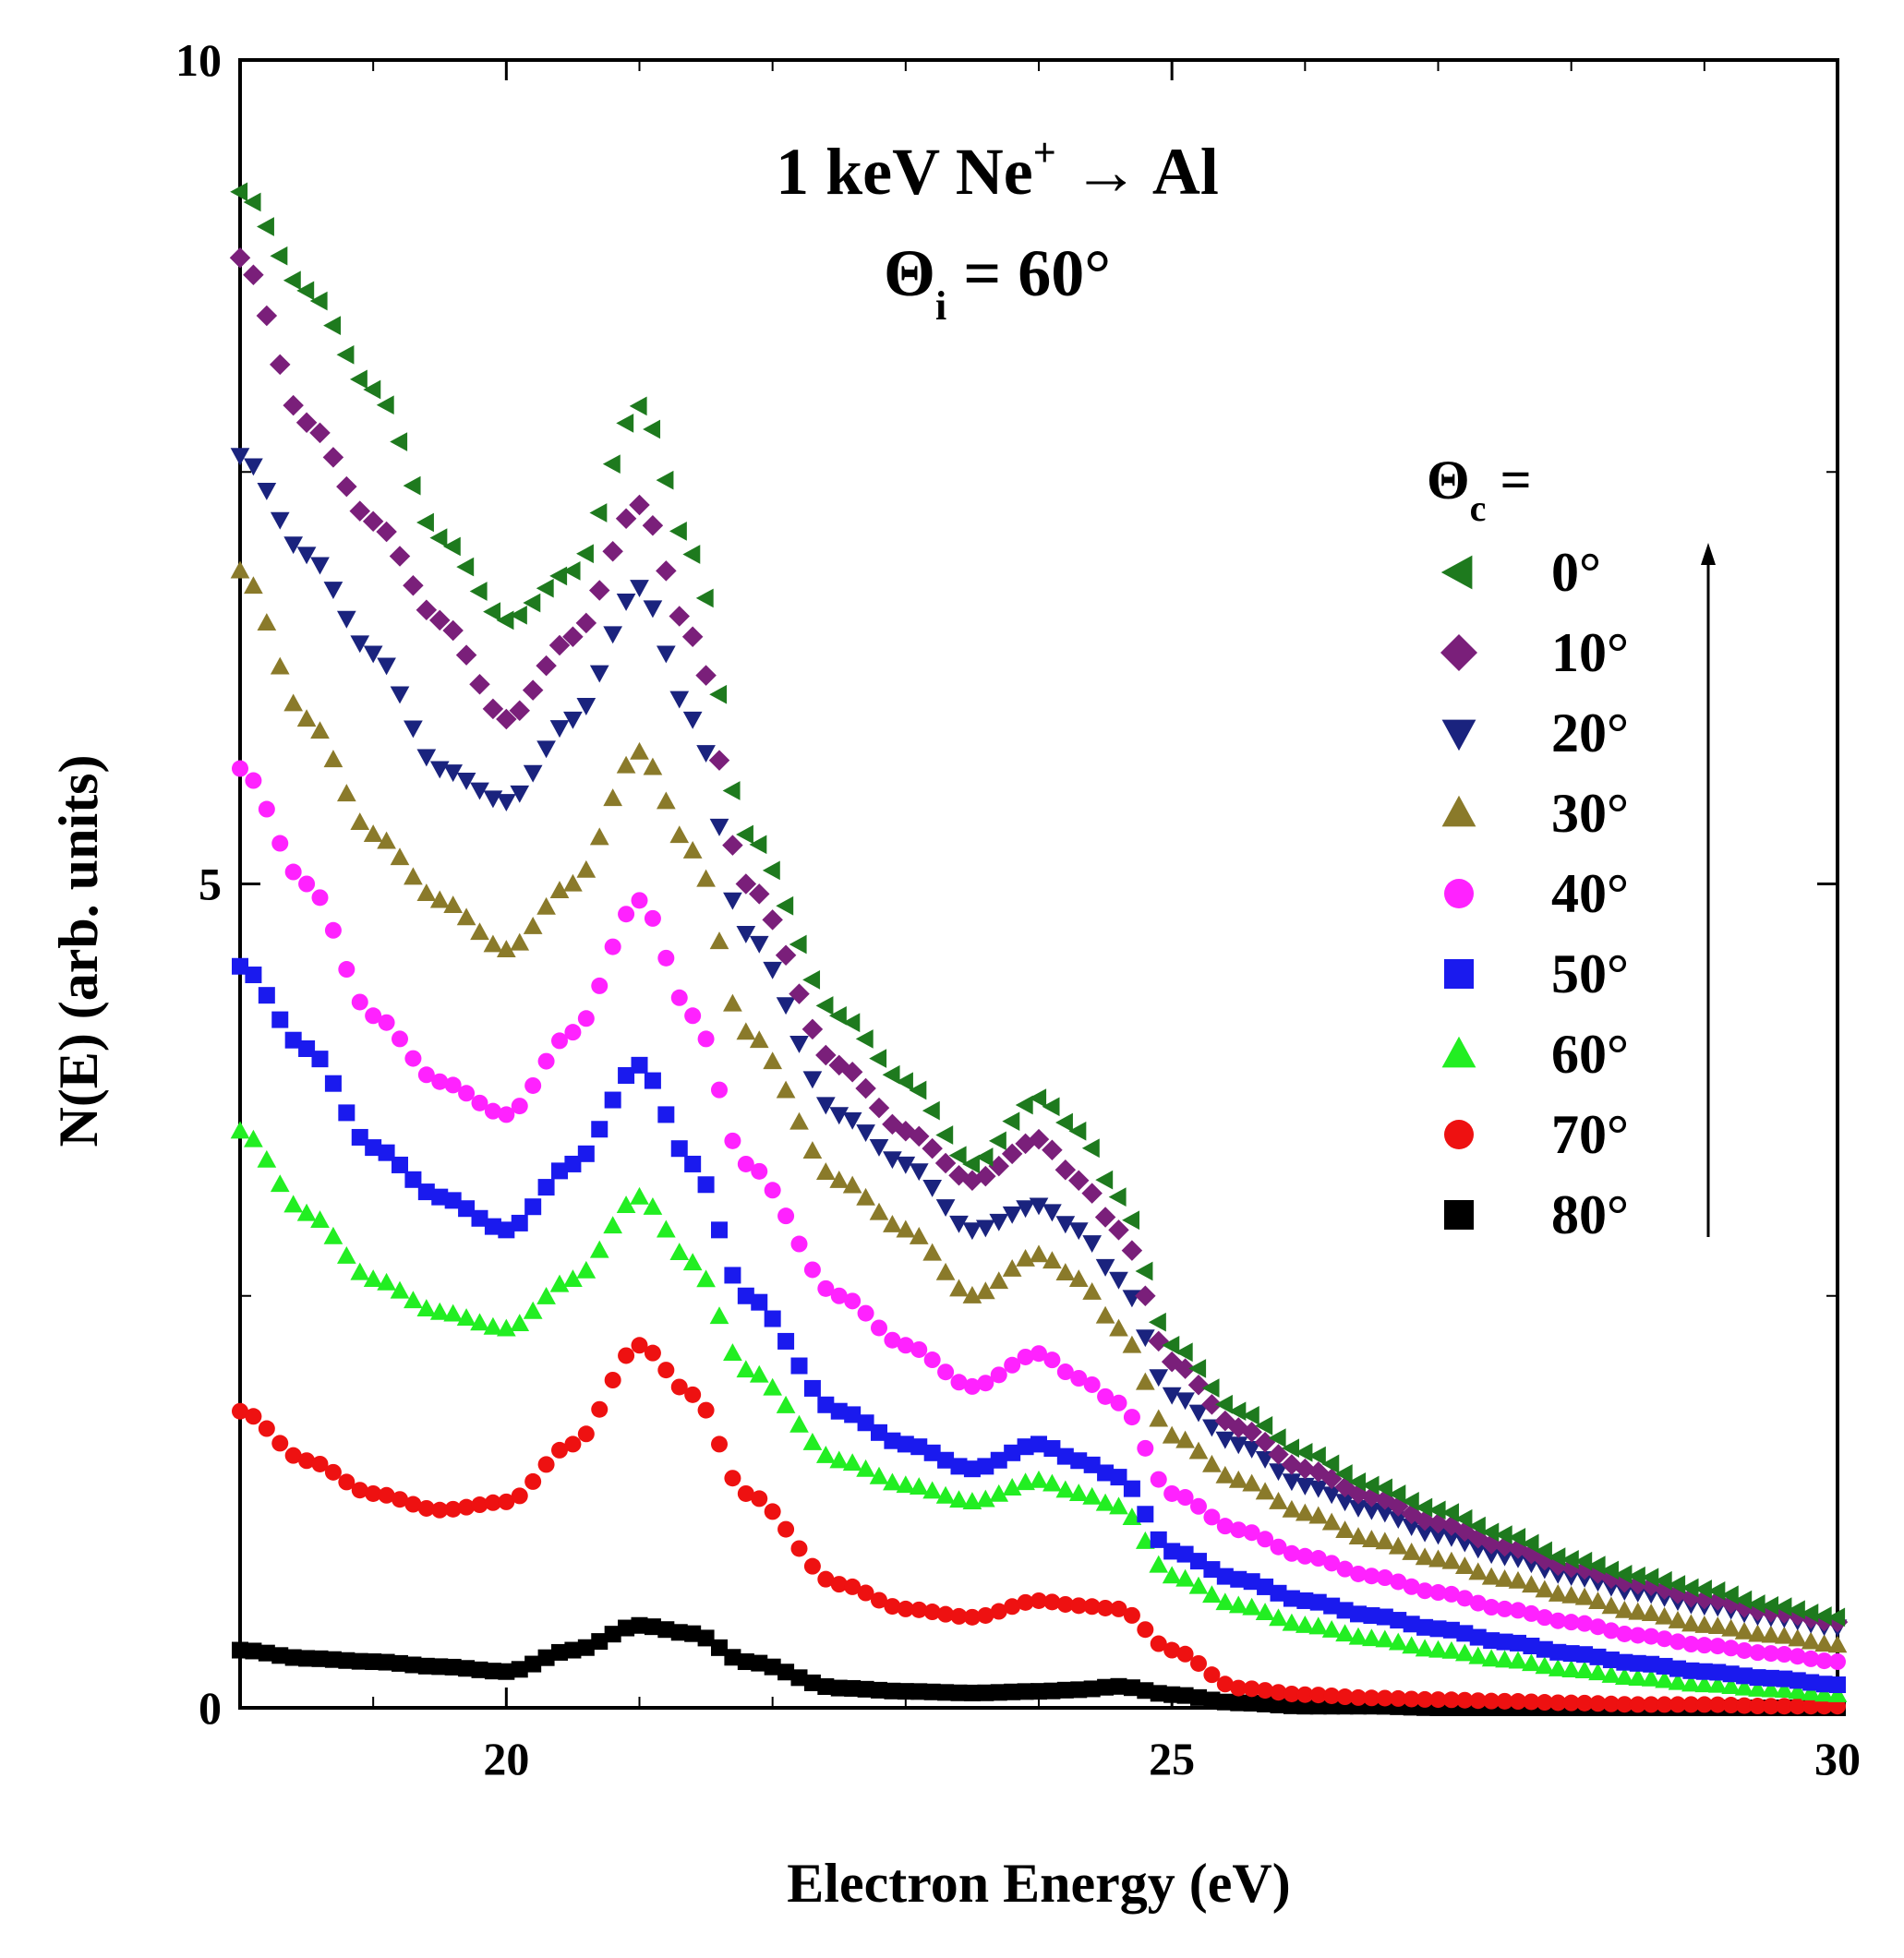  What do you see at coordinates (198, 60) in the screenshot?
I see `y-tick-label: 10` at bounding box center [198, 60].